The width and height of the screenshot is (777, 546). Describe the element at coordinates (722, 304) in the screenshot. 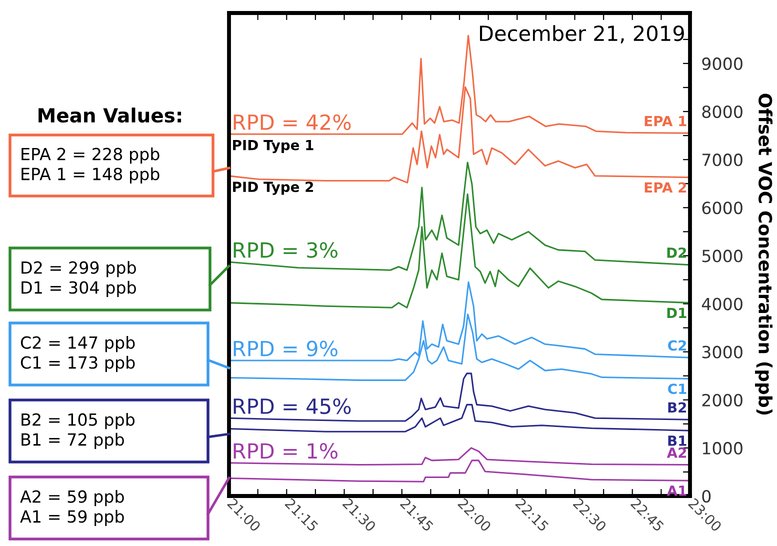

I see `y-tick-label: 4000` at that location.